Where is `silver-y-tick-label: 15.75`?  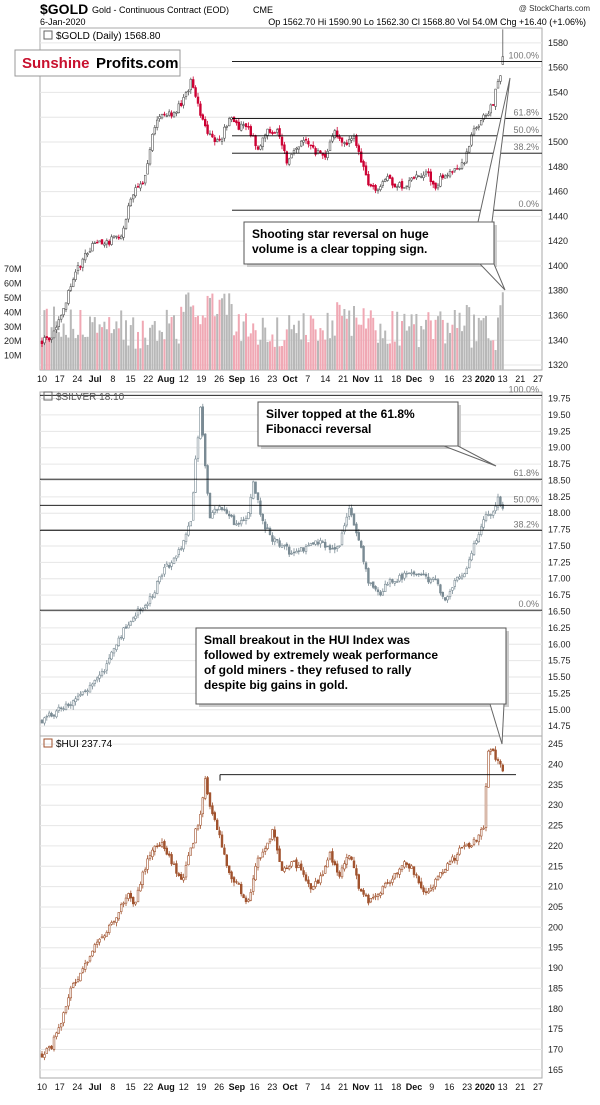
silver-y-tick-label: 15.75 is located at coordinates (559, 661).